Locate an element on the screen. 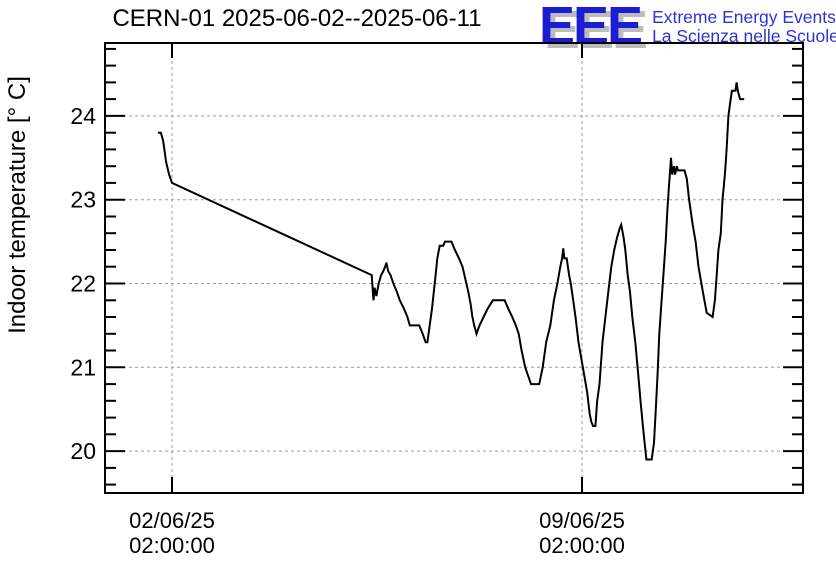 This screenshot has width=836, height=572. eee-logo-acronym: EEE is located at coordinates (591, 28).